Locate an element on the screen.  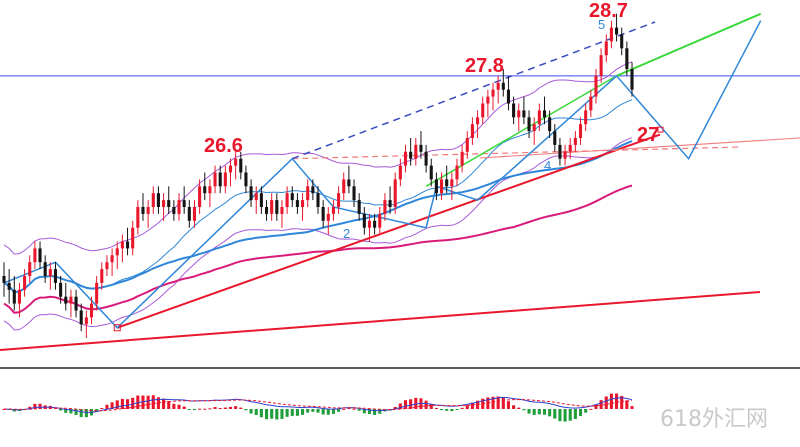
price-label: 27 is located at coordinates (648, 135).